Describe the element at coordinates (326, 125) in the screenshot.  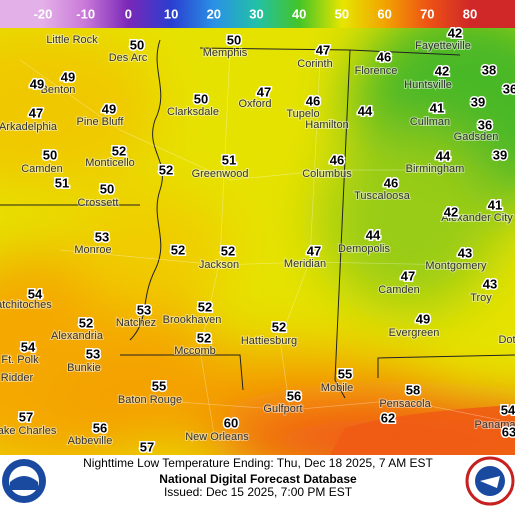
I see `city-label: Hamilton` at that location.